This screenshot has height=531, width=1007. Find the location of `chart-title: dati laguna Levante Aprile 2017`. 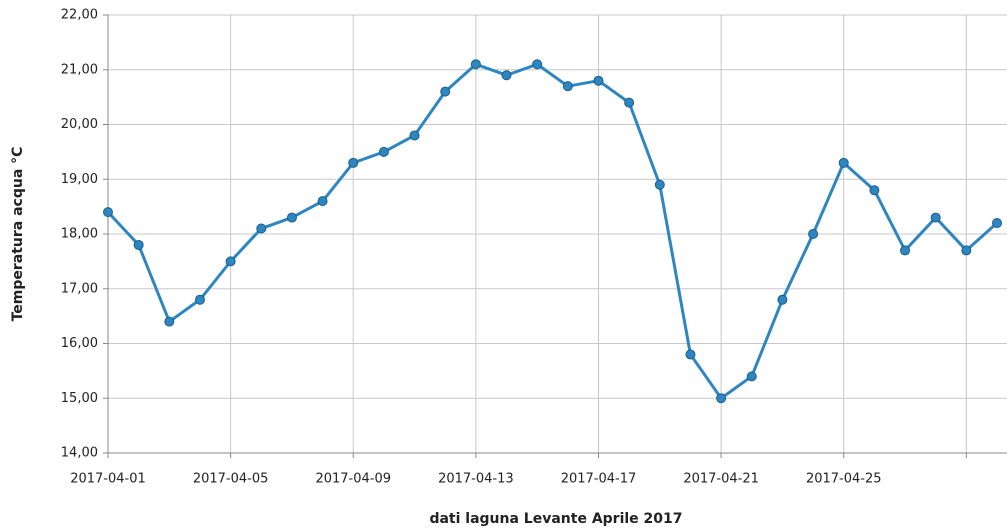

chart-title: dati laguna Levante Aprile 2017 is located at coordinates (555, 519).